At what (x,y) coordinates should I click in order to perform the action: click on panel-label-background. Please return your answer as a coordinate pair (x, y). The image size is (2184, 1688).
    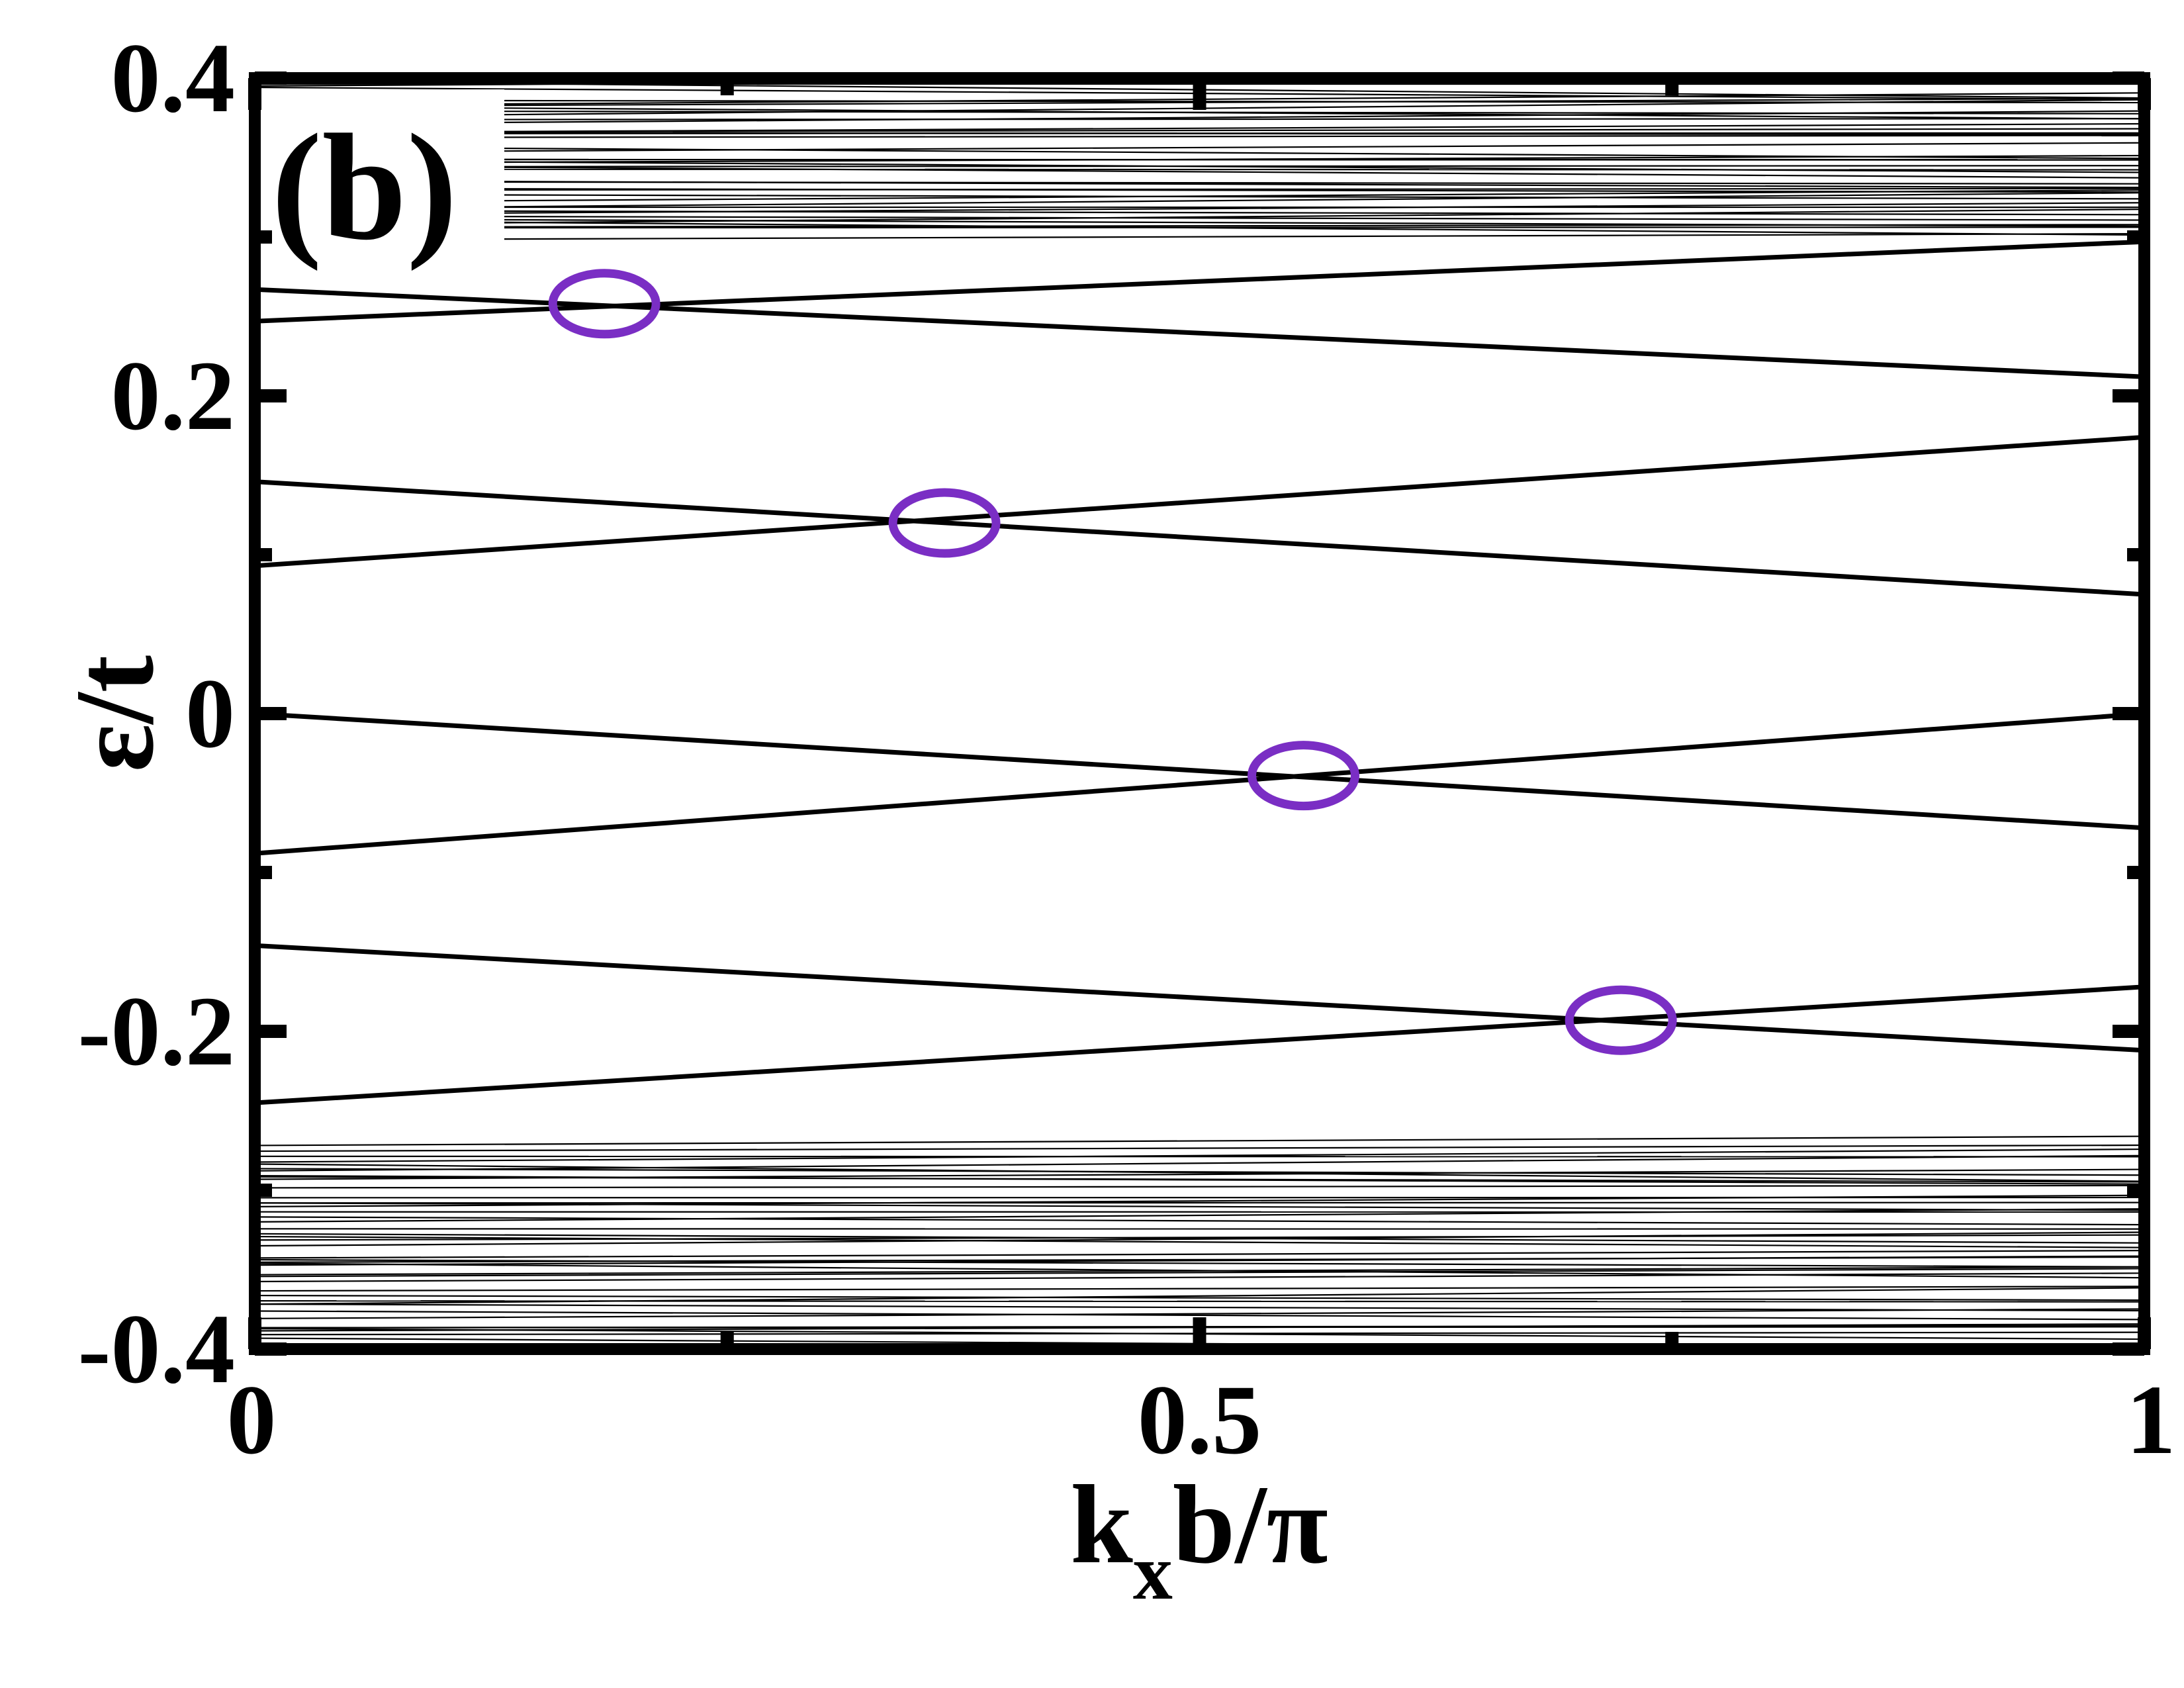
    Looking at the image, I should click on (381, 177).